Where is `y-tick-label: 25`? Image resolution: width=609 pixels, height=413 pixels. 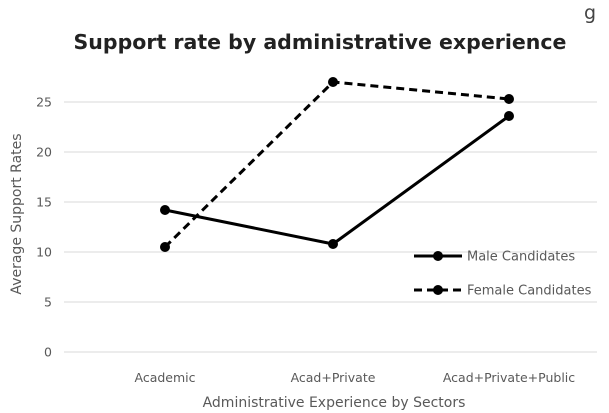
y-tick-label: 25 is located at coordinates (44, 102).